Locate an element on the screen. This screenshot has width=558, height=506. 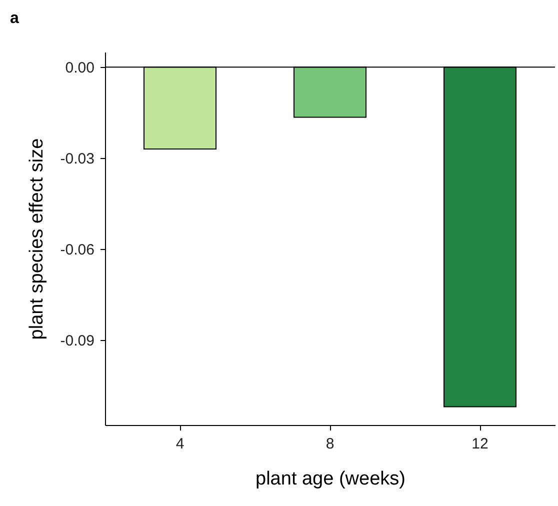
x-tick-label: 8 is located at coordinates (330, 444).